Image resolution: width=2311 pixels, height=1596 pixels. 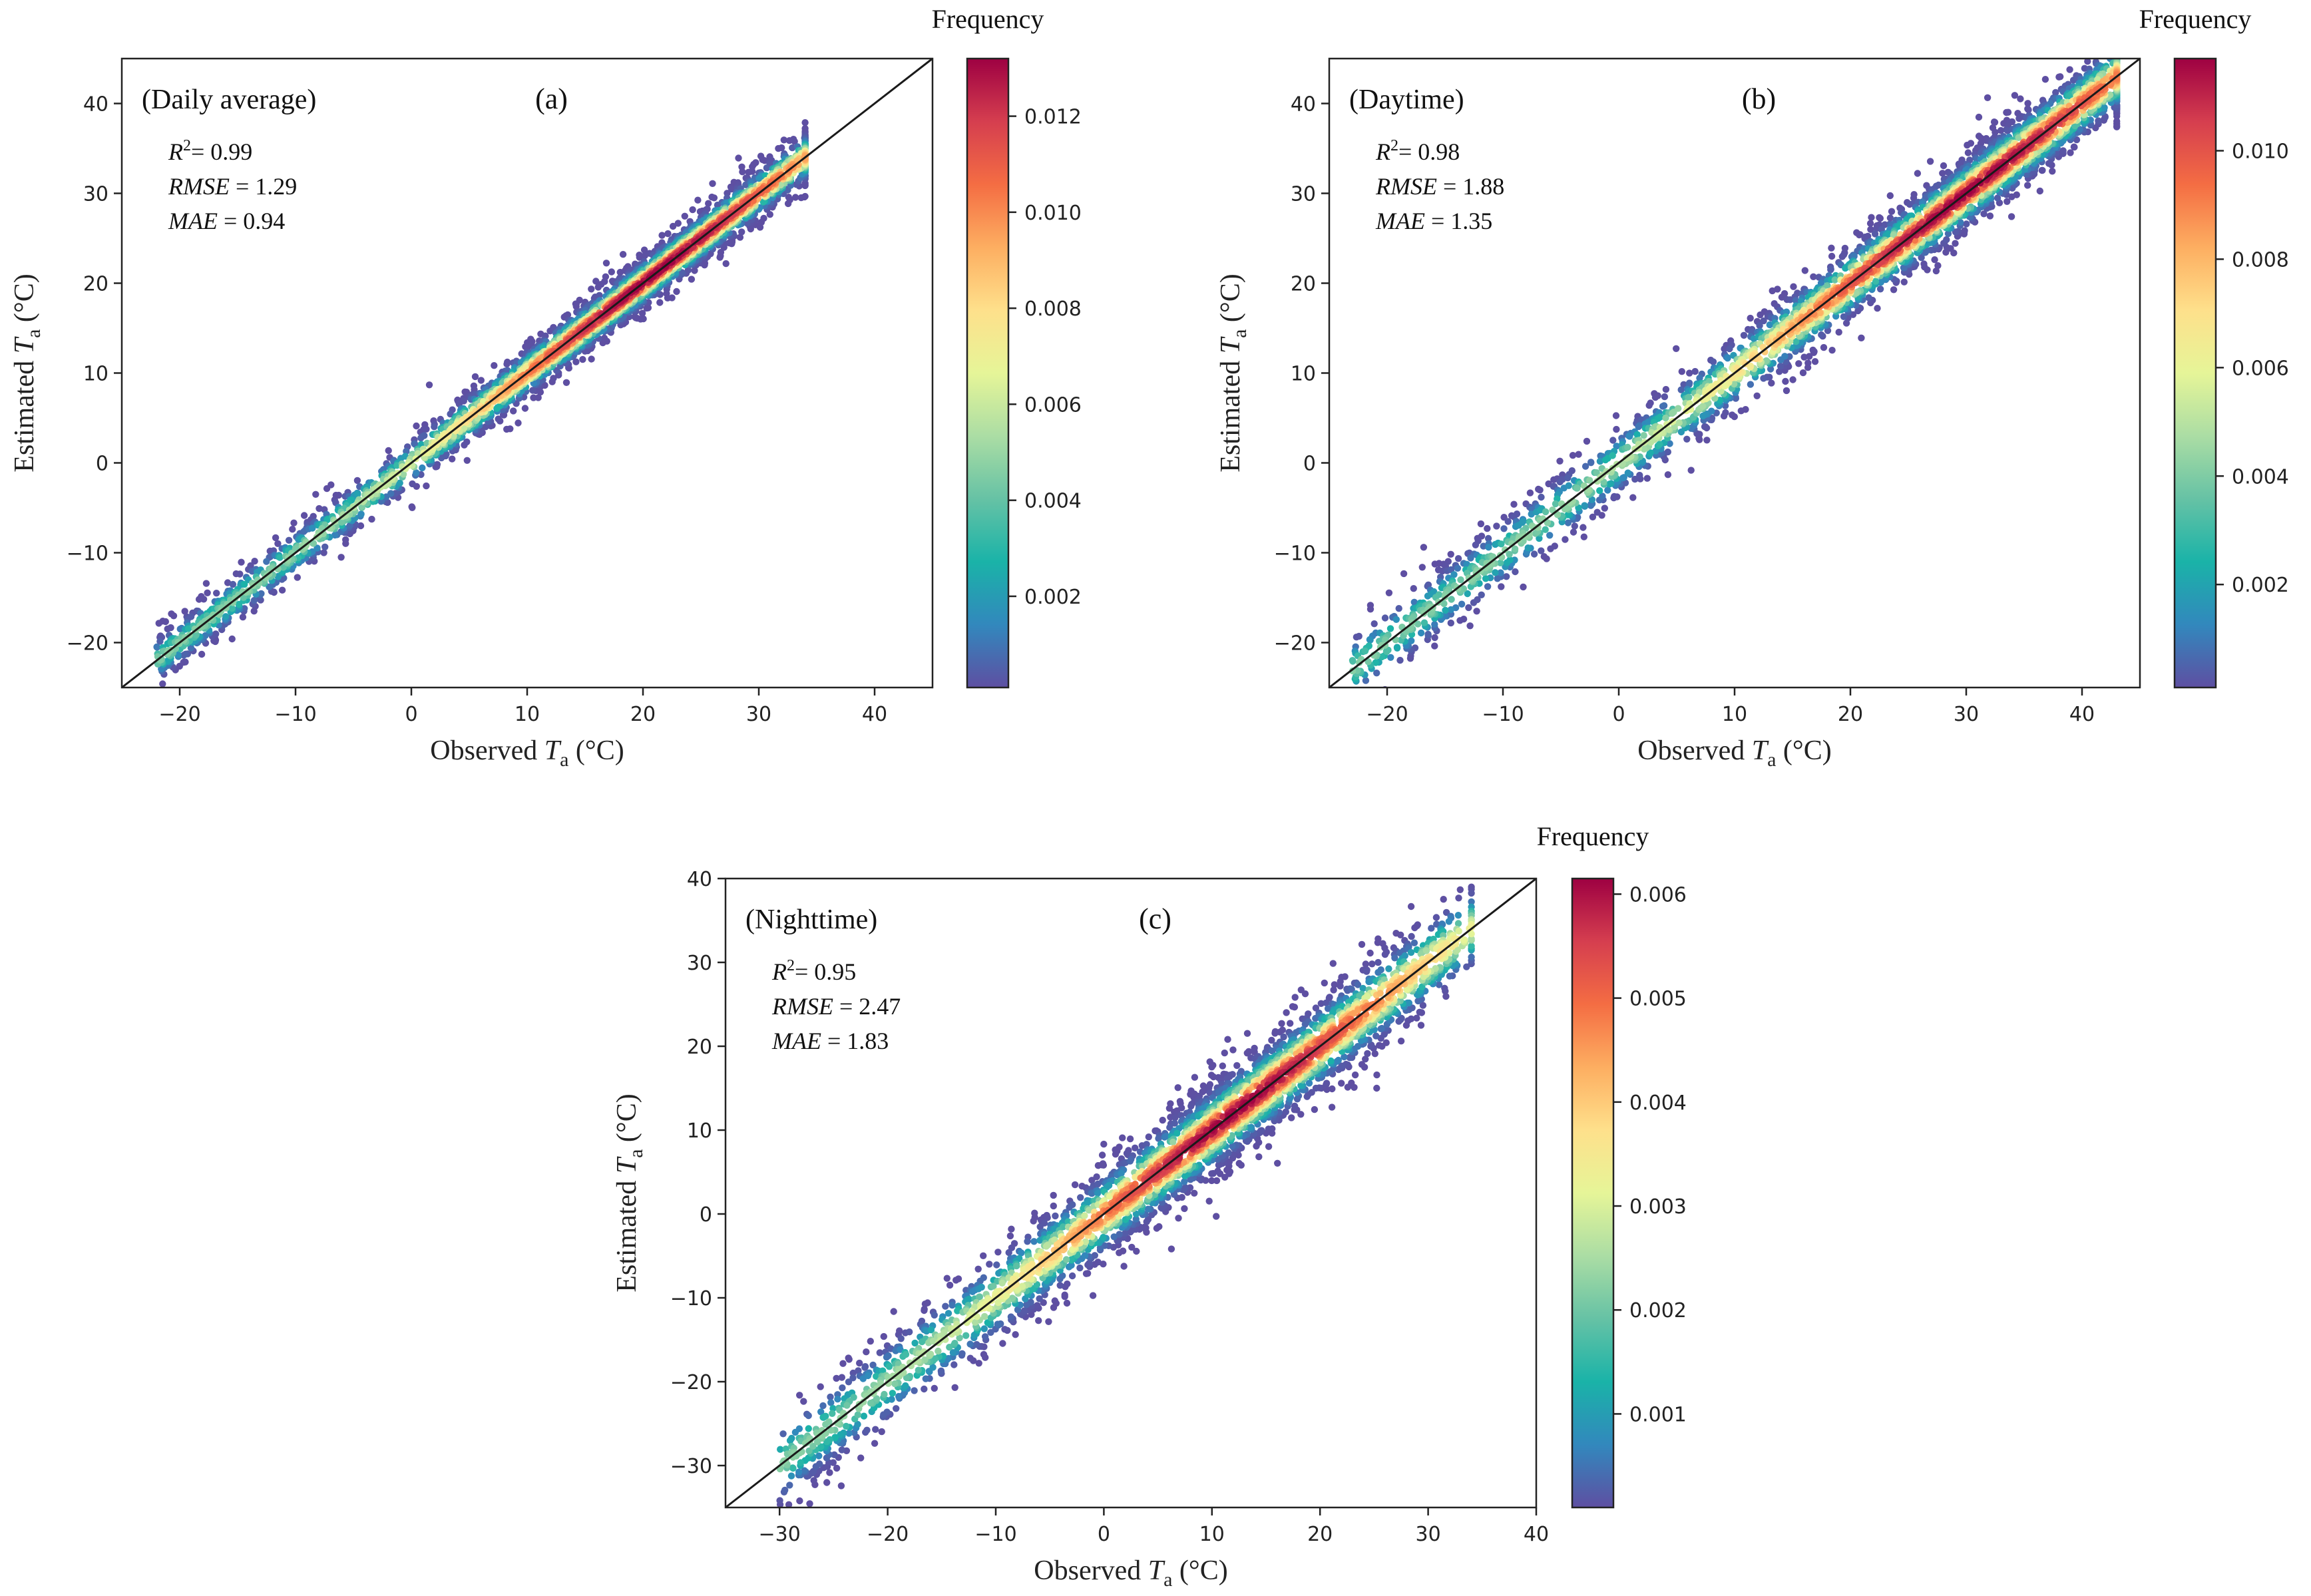 I want to click on x-tick-label: 40, so click(x=874, y=714).